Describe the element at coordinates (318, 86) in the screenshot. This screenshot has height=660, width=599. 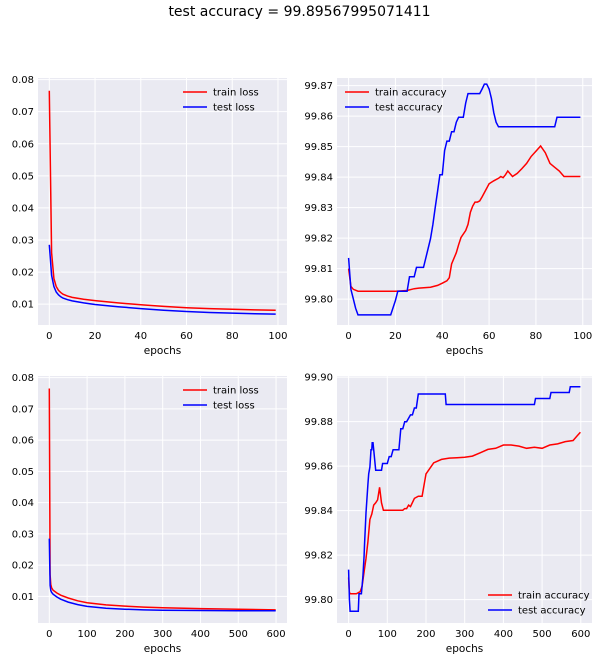
I see `y-tick-label: 99.87` at that location.